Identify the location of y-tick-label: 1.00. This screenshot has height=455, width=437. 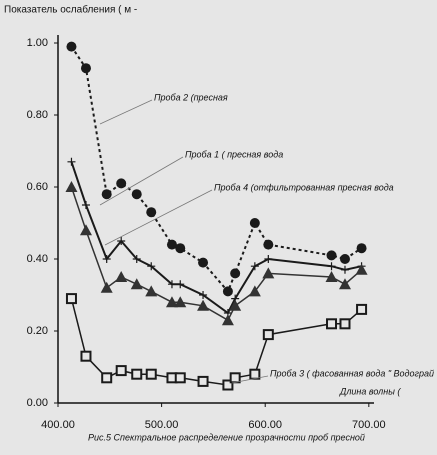
(37, 43).